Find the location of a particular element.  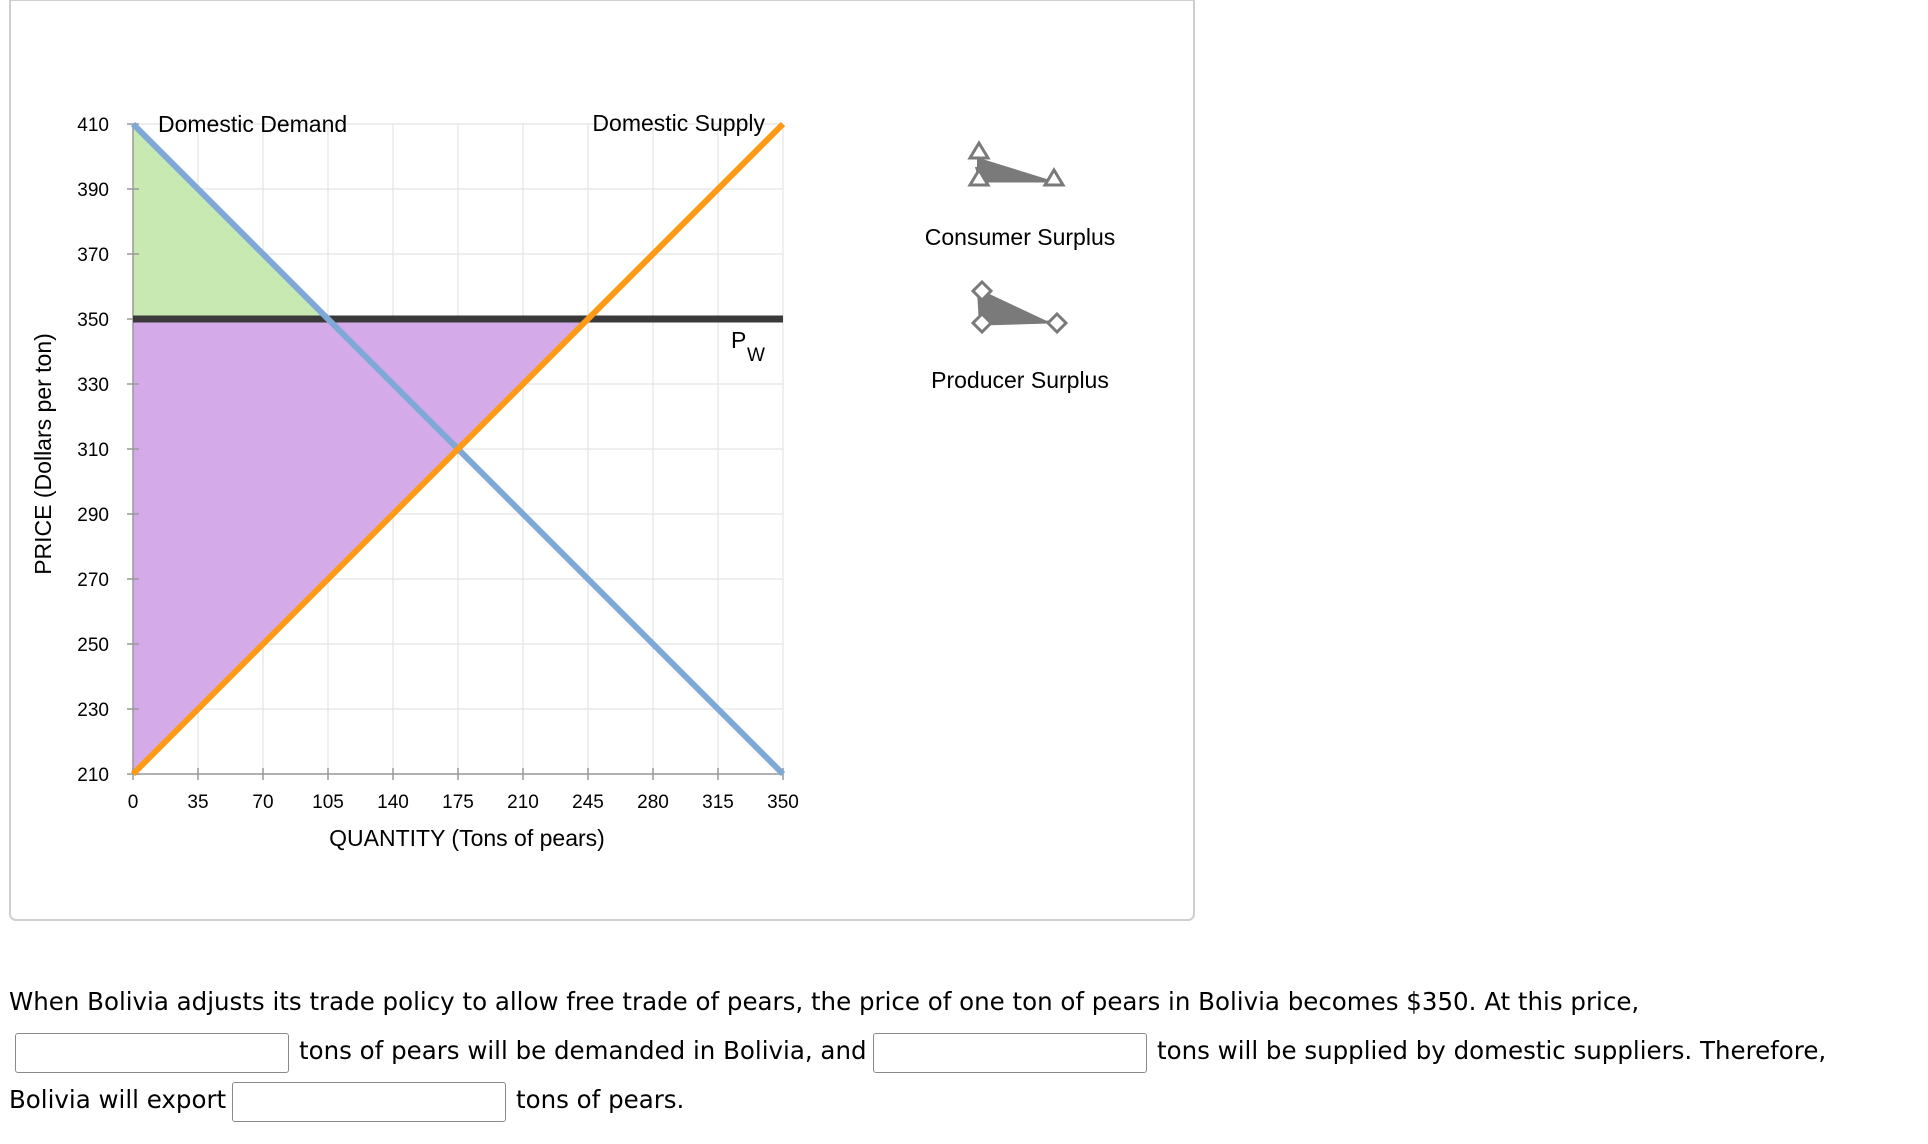

x-tick-label: 315 is located at coordinates (718, 802).